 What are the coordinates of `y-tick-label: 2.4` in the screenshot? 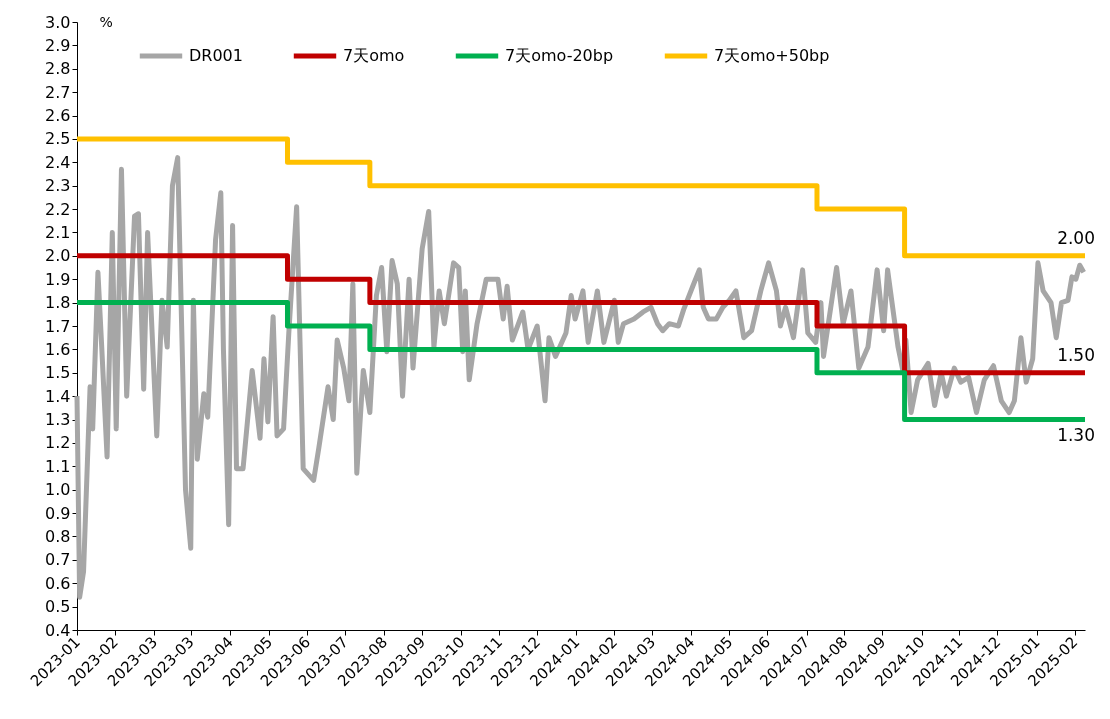 It's located at (58, 162).